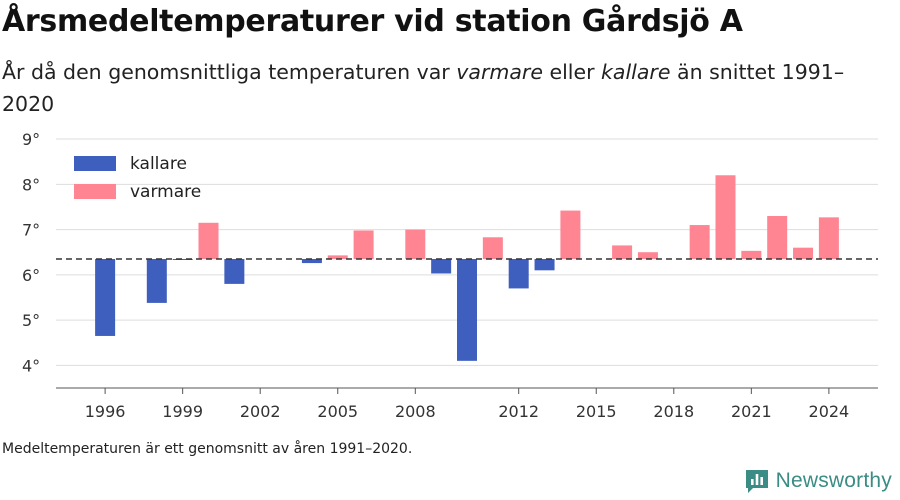  Describe the element at coordinates (31, 275) in the screenshot. I see `y-tick-label: 6°` at that location.